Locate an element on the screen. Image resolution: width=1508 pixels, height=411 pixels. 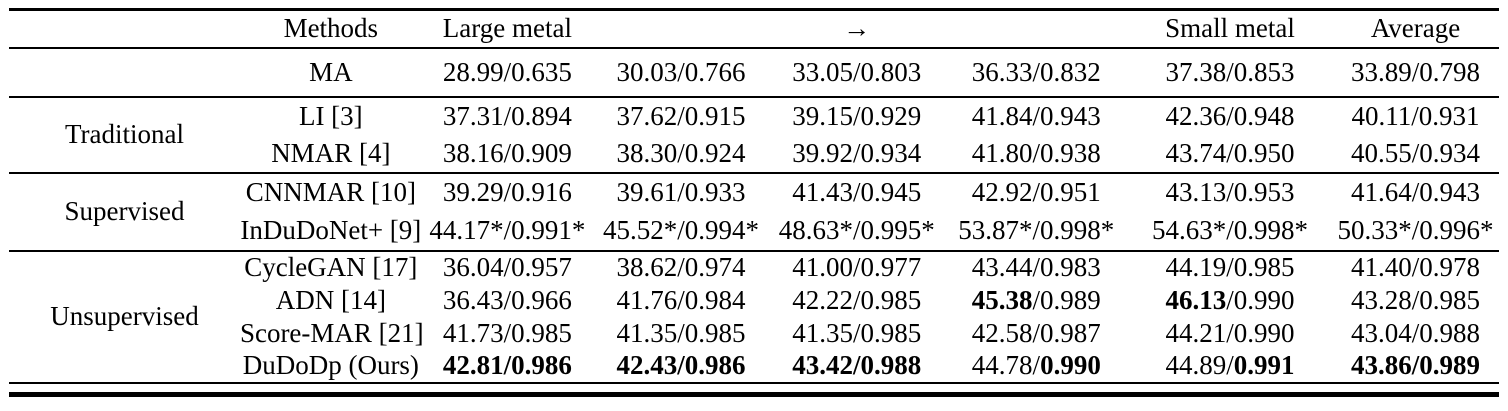
metric-value: 39.61/0.933 is located at coordinates (681, 192).